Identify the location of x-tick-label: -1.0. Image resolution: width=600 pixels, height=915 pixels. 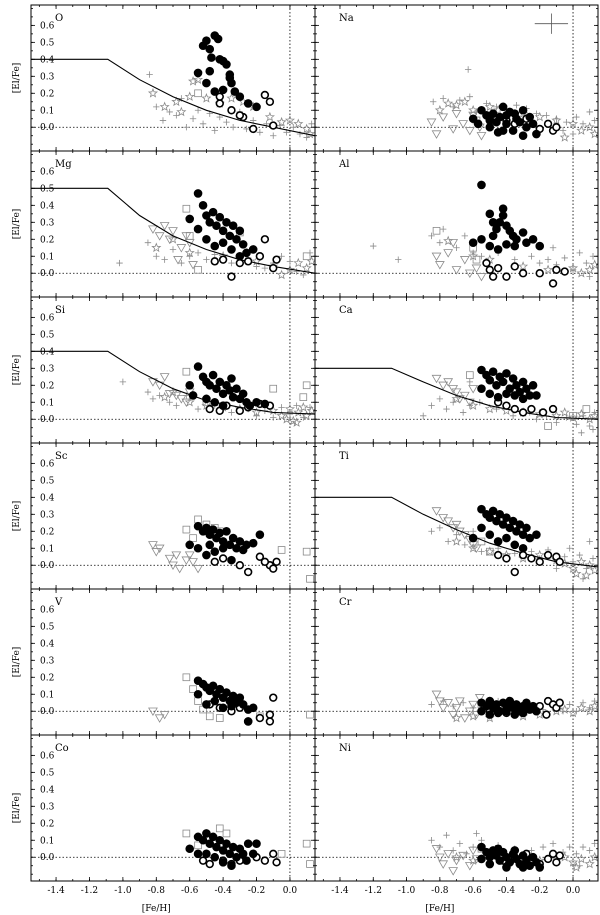
(407, 891).